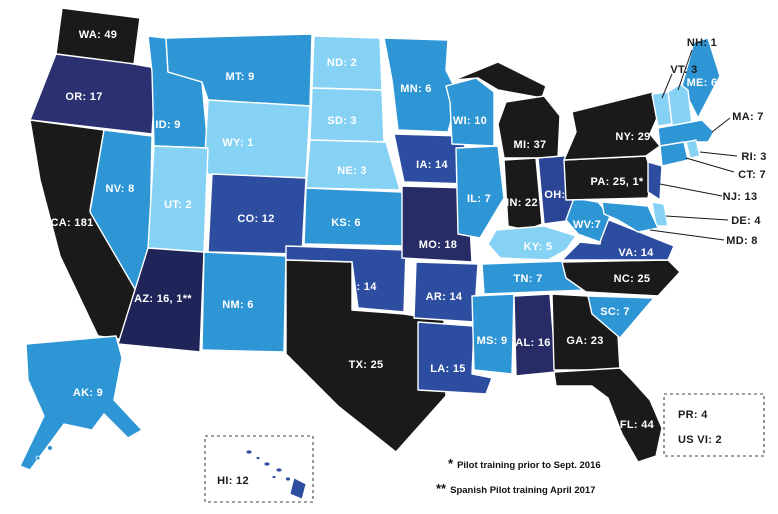 Image resolution: width=778 pixels, height=514 pixels. What do you see at coordinates (702, 182) in the screenshot?
I see `state-nj: NJ: 13` at bounding box center [702, 182].